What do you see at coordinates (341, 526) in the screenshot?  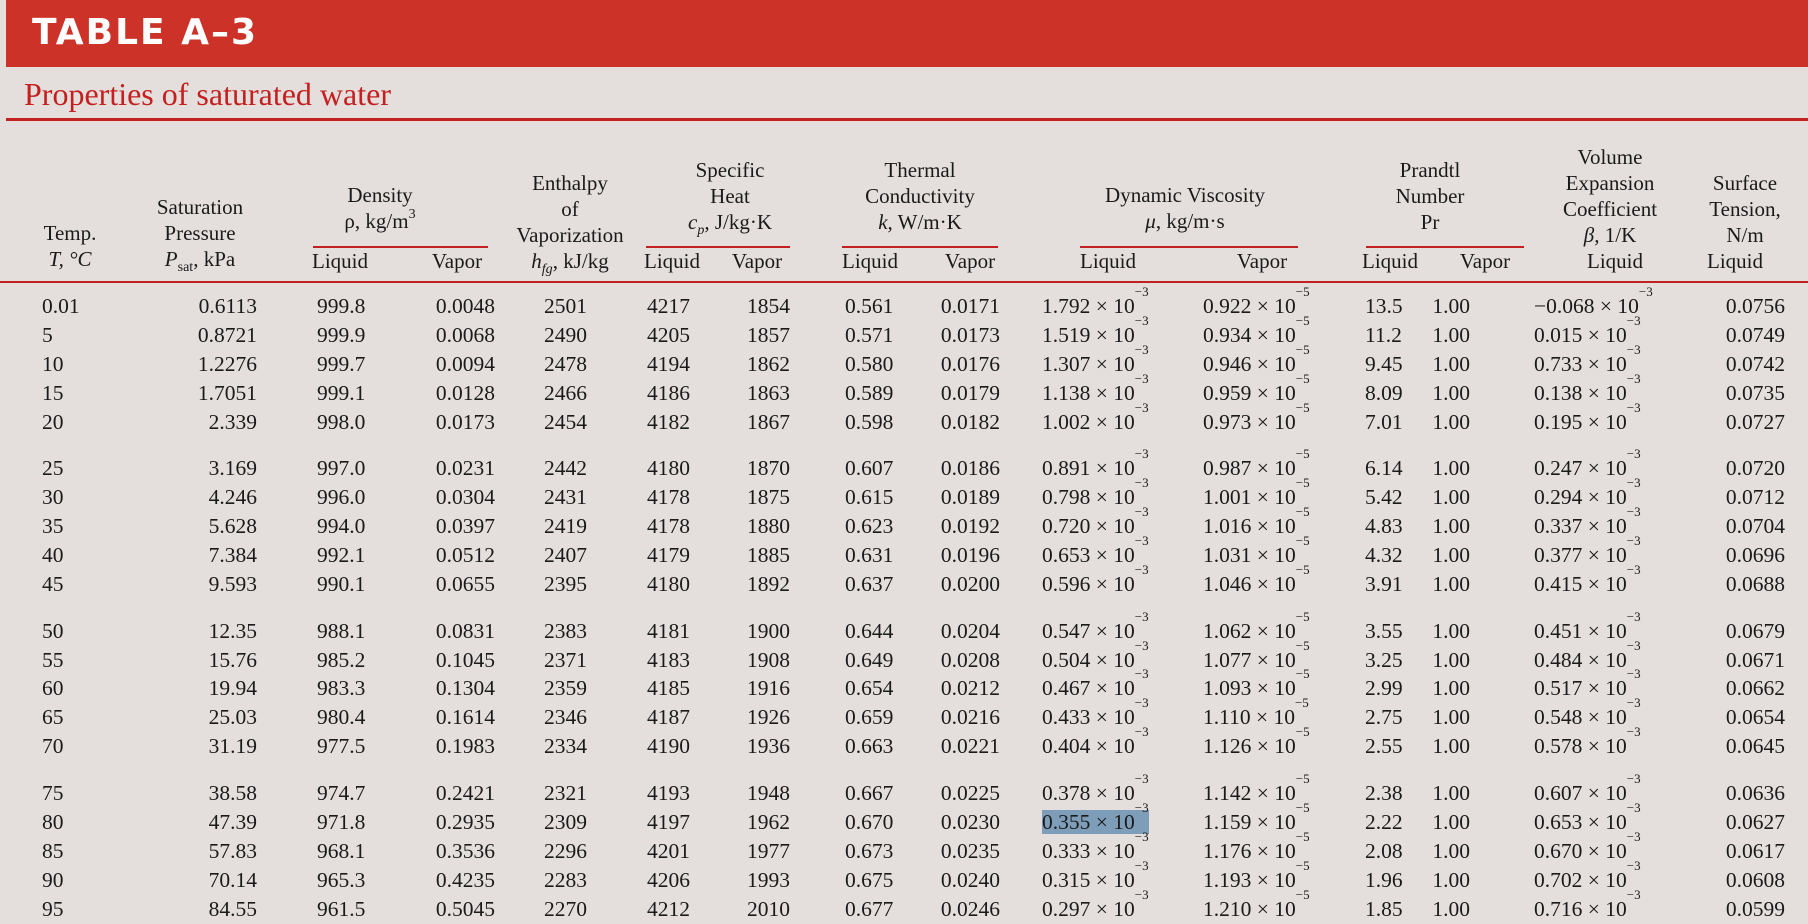 I see `cell-rho_l: 994.0` at bounding box center [341, 526].